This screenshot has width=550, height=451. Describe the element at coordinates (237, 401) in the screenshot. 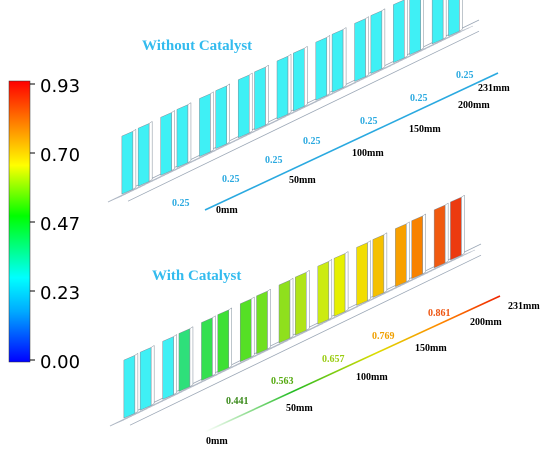

I see `value-label: 0.441` at that location.